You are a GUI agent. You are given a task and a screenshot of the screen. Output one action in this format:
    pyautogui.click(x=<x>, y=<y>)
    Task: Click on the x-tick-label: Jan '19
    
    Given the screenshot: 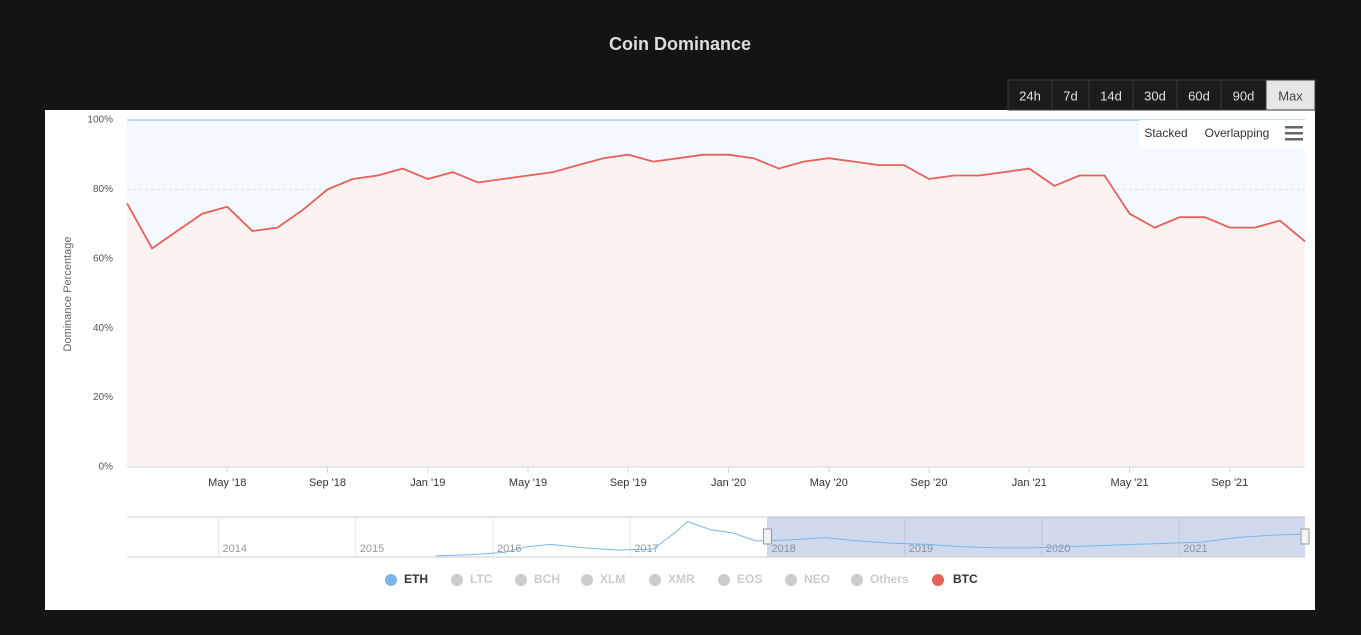 What is the action you would take?
    pyautogui.click(x=427, y=483)
    